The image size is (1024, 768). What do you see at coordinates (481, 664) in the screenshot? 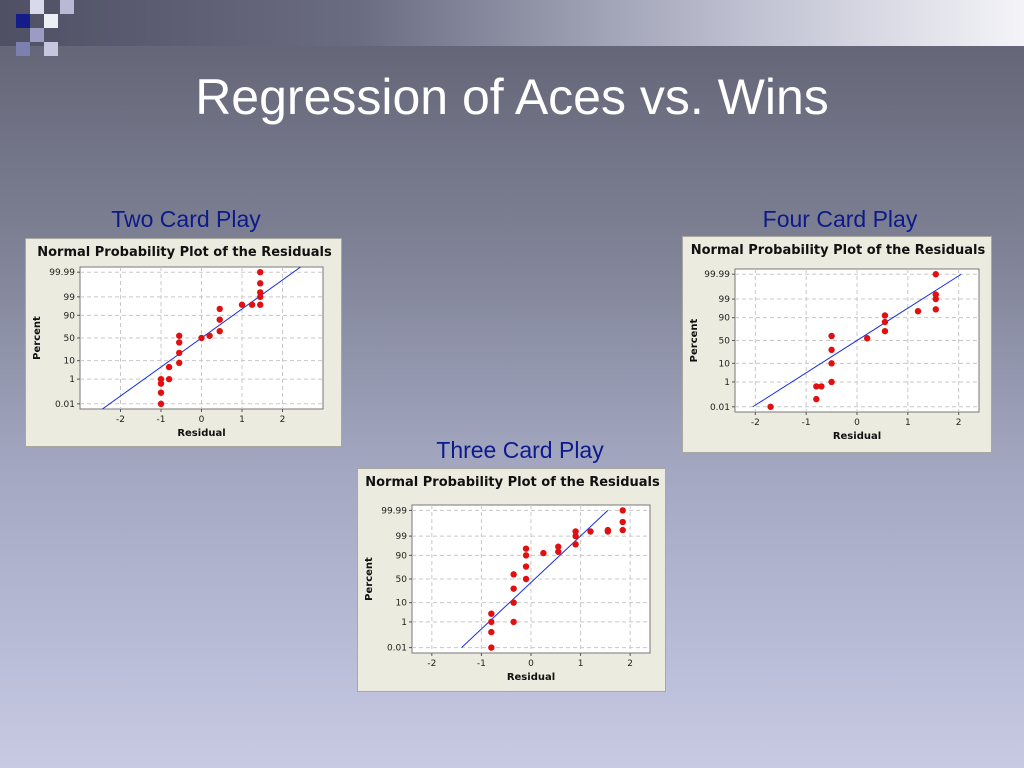
I see `x-tick-label: -1` at bounding box center [481, 664].